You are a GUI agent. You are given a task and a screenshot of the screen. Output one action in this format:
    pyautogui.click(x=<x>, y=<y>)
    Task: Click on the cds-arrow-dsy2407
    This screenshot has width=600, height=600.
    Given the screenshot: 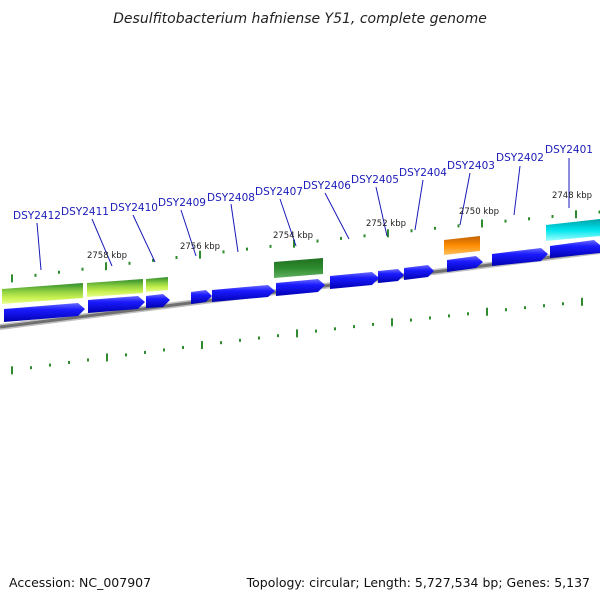 What is the action you would take?
    pyautogui.click(x=300, y=287)
    